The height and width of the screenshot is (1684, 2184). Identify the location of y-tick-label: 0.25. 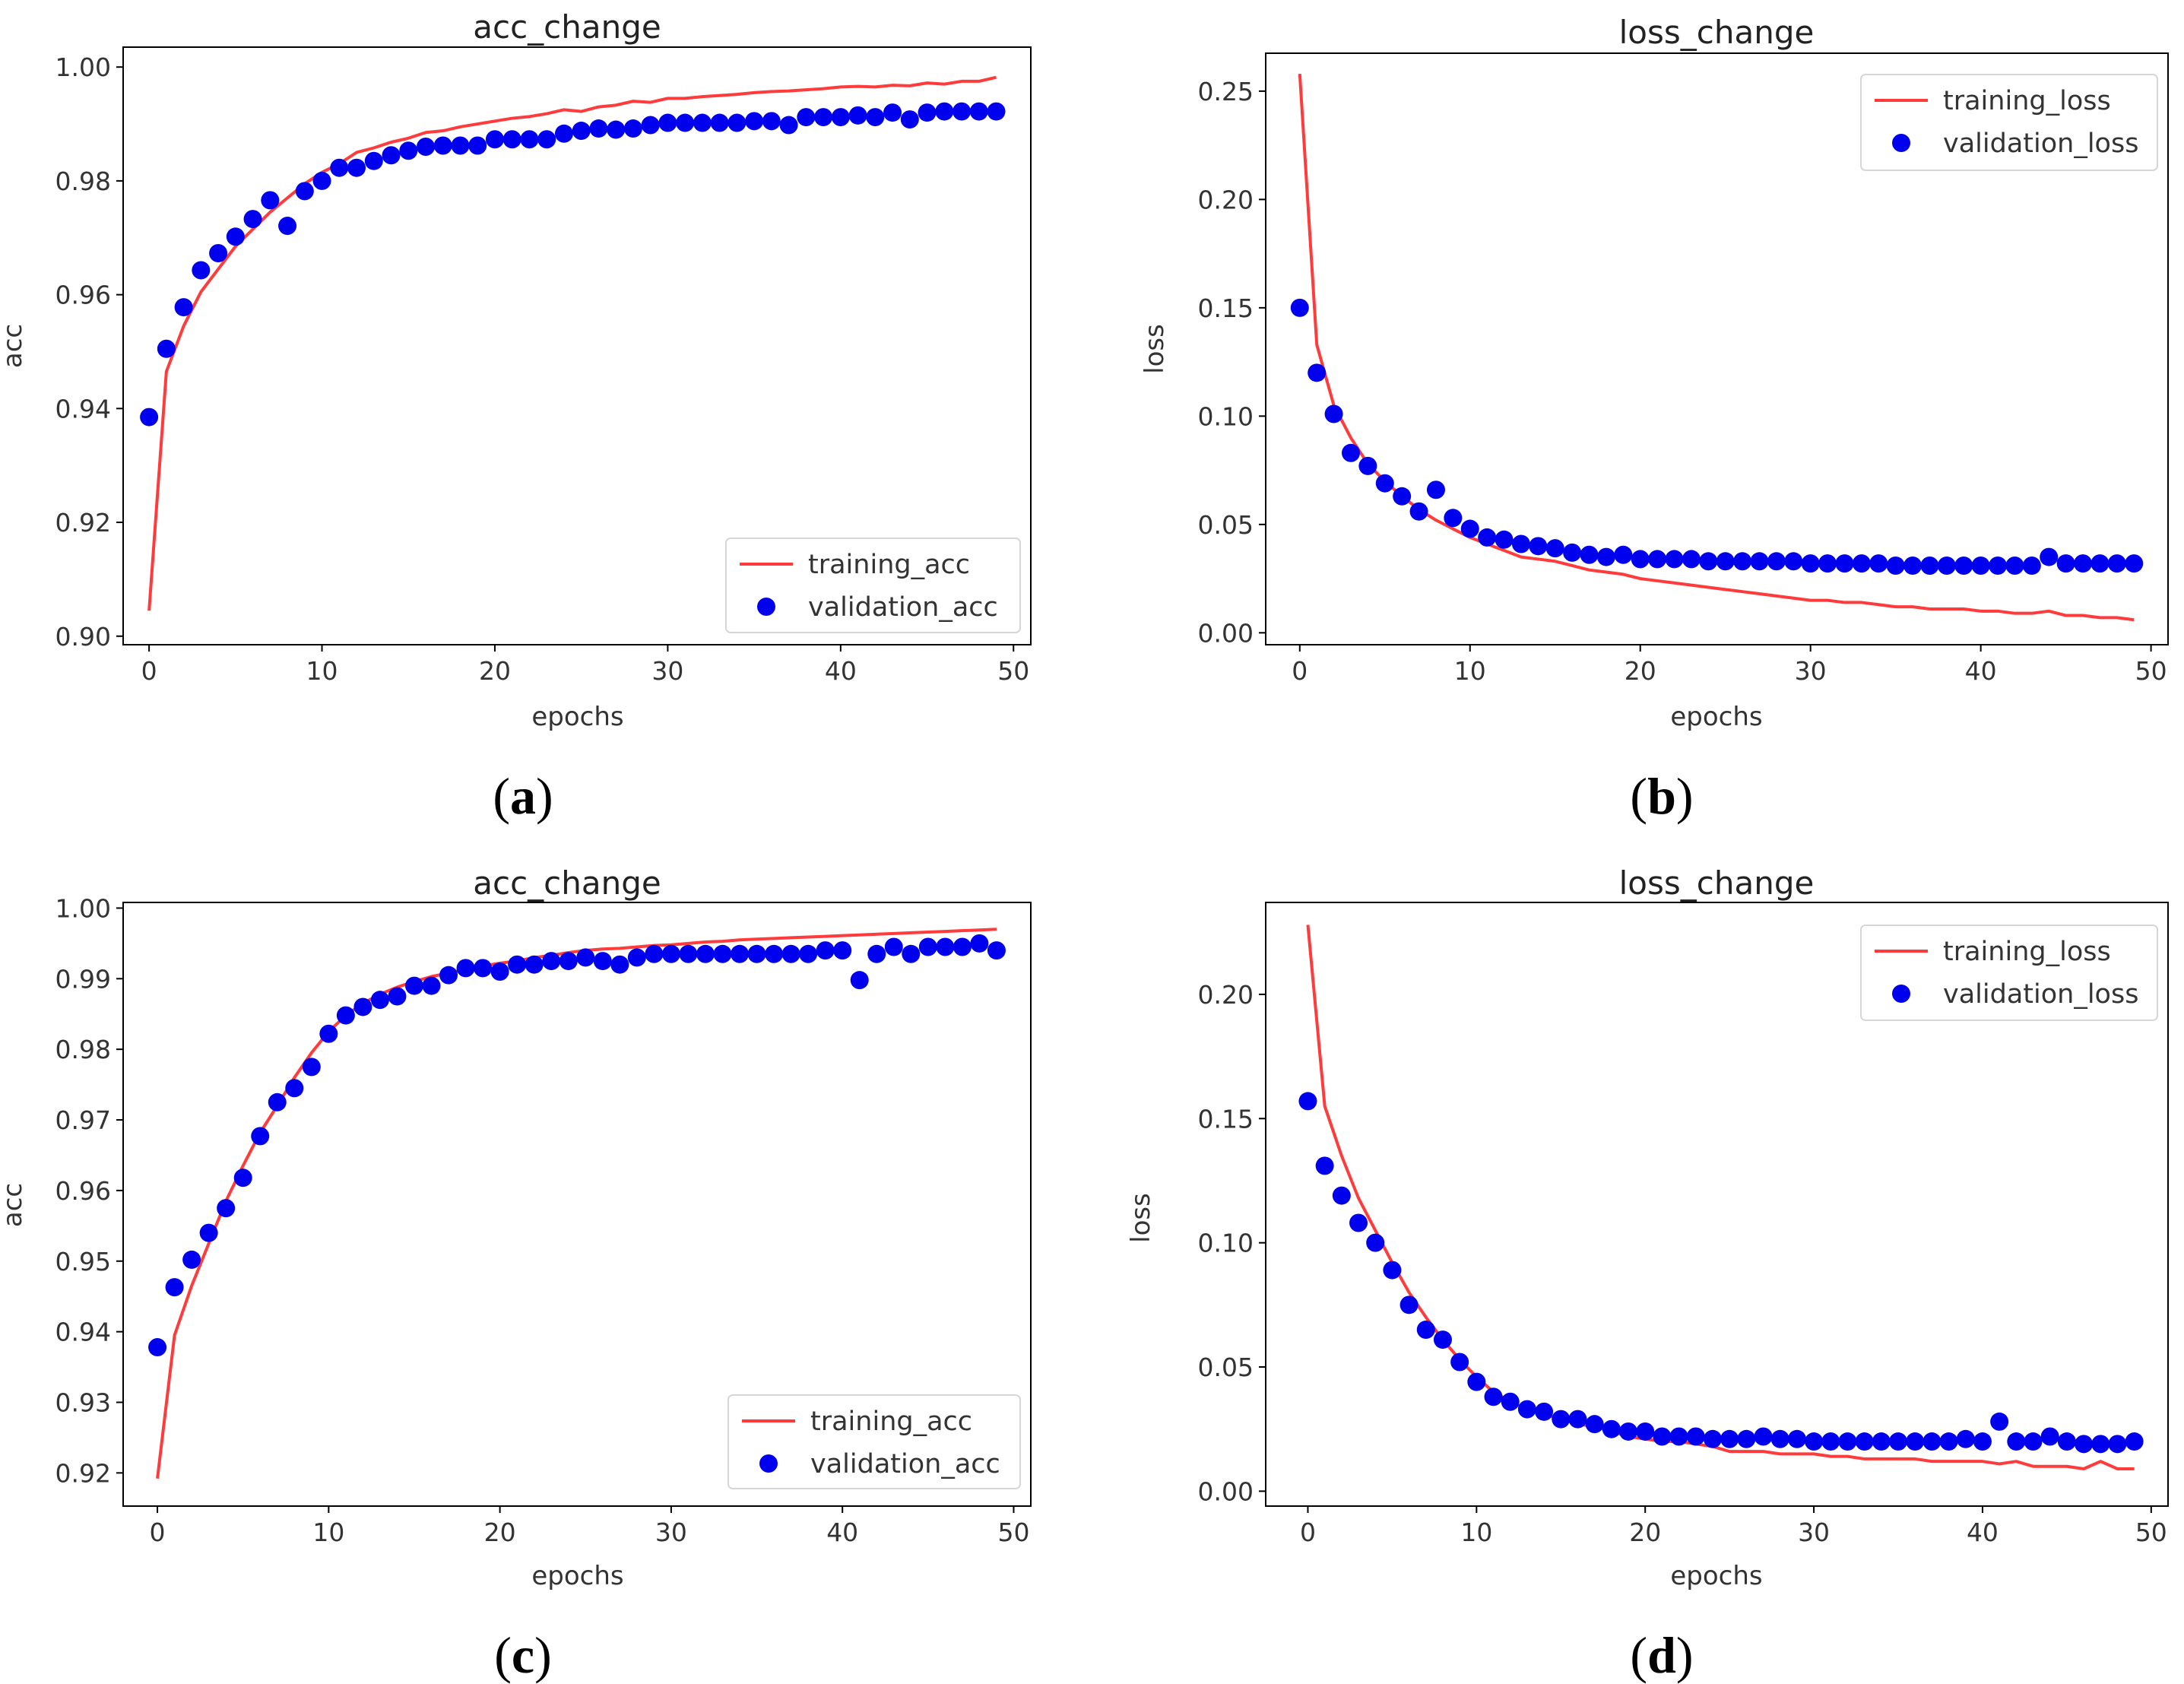
(1226, 92).